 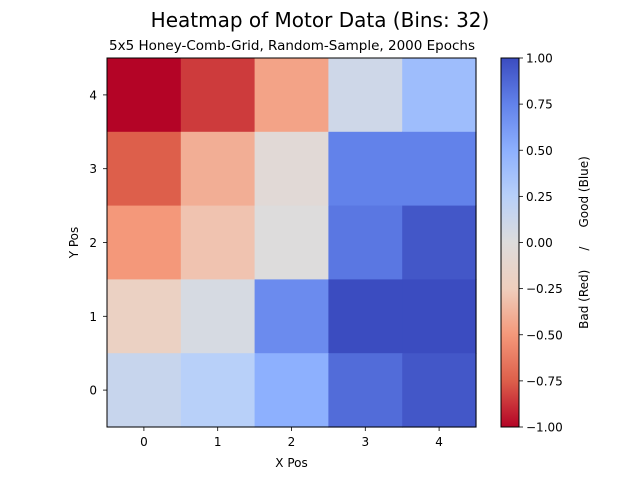 I want to click on x-tick-label: 2, so click(x=292, y=442).